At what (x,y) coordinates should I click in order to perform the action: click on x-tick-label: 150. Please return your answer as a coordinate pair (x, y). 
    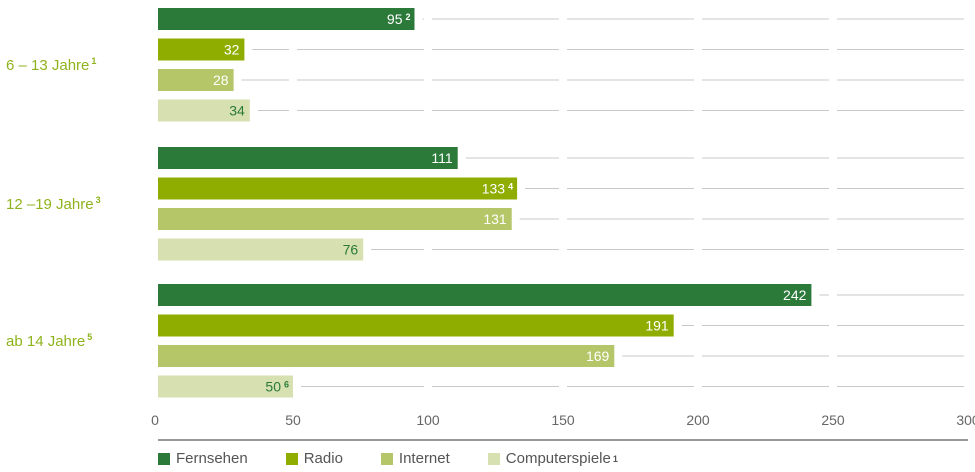
    Looking at the image, I should click on (563, 420).